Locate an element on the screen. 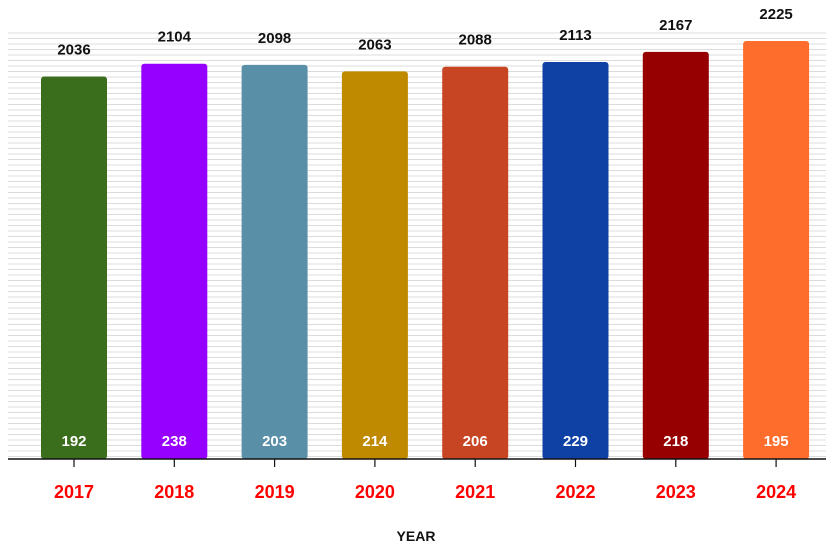 The width and height of the screenshot is (832, 551). bar-inner-label: 203 is located at coordinates (274, 441).